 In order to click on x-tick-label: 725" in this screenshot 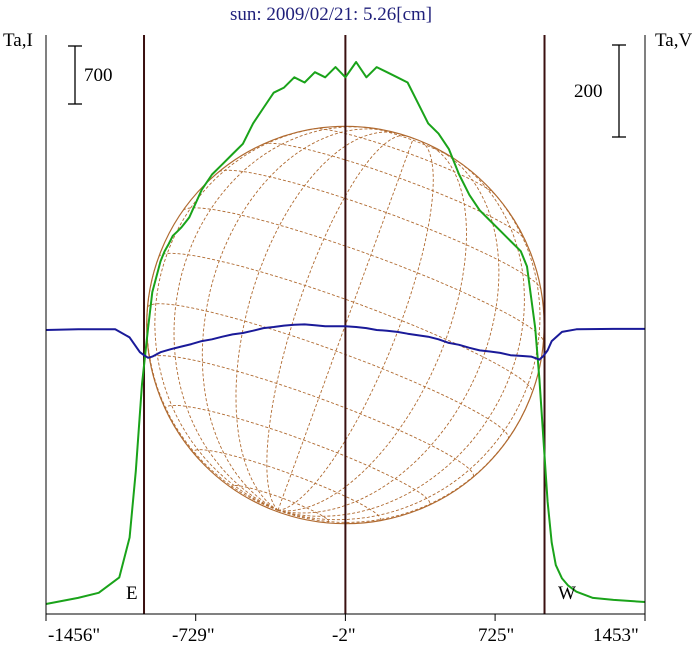, I will do `click(496, 635)`.